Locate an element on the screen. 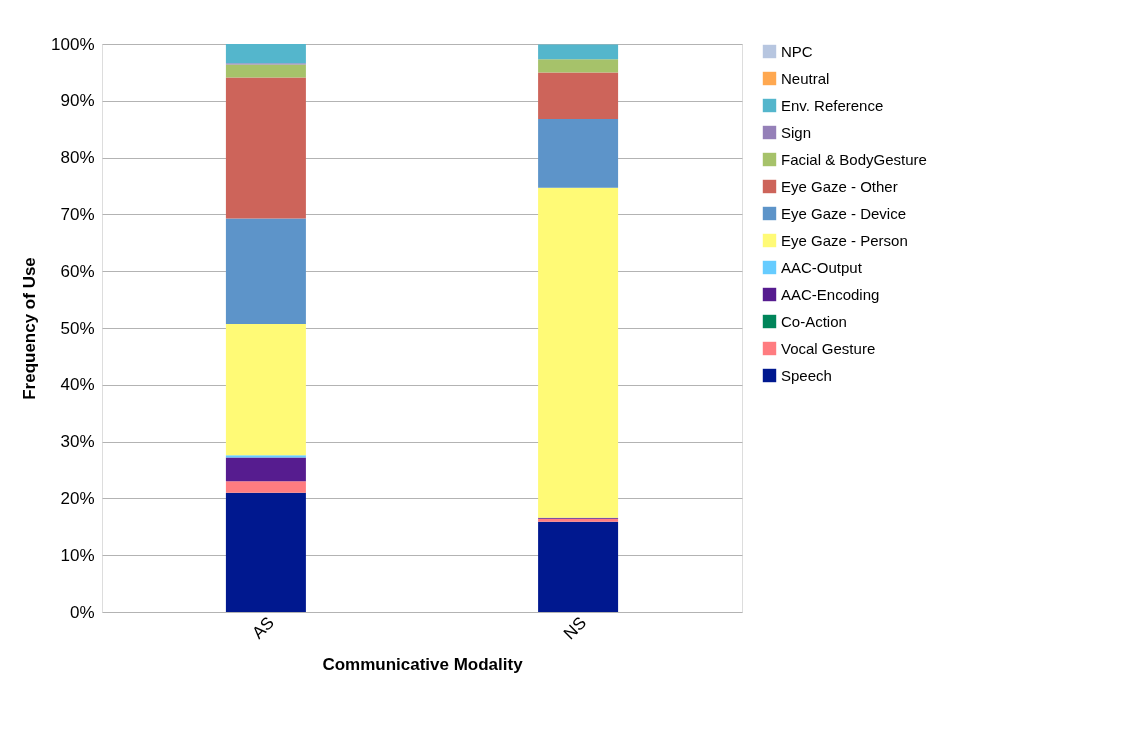 This screenshot has height=746, width=1122. legend-label: Eye Gaze - Other is located at coordinates (839, 186).